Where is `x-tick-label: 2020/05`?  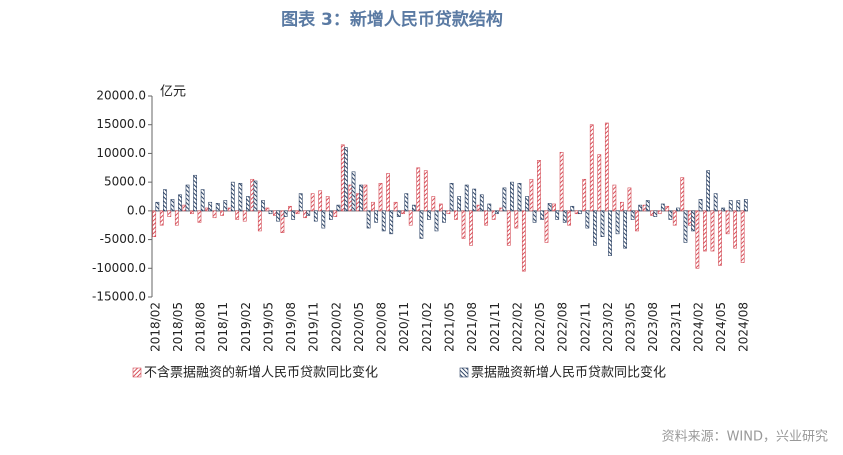 x-tick-label: 2020/05 is located at coordinates (359, 327).